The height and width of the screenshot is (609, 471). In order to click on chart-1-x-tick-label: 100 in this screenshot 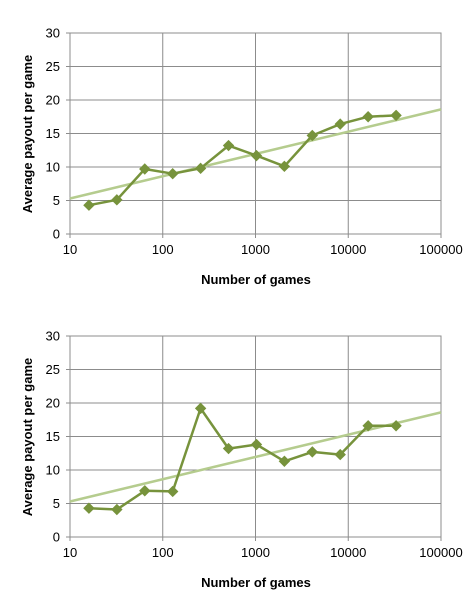, I will do `click(163, 249)`.